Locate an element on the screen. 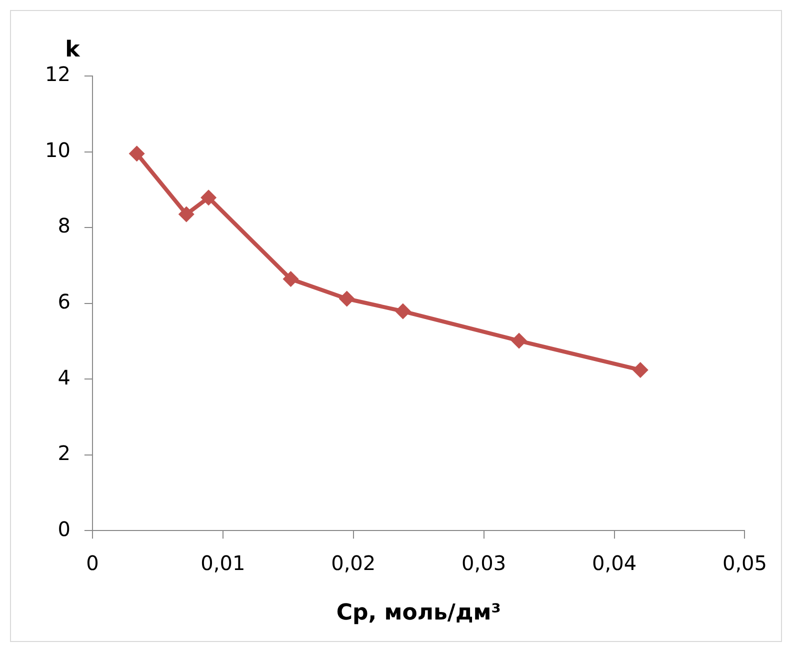  y-axis-title: k is located at coordinates (73, 50).